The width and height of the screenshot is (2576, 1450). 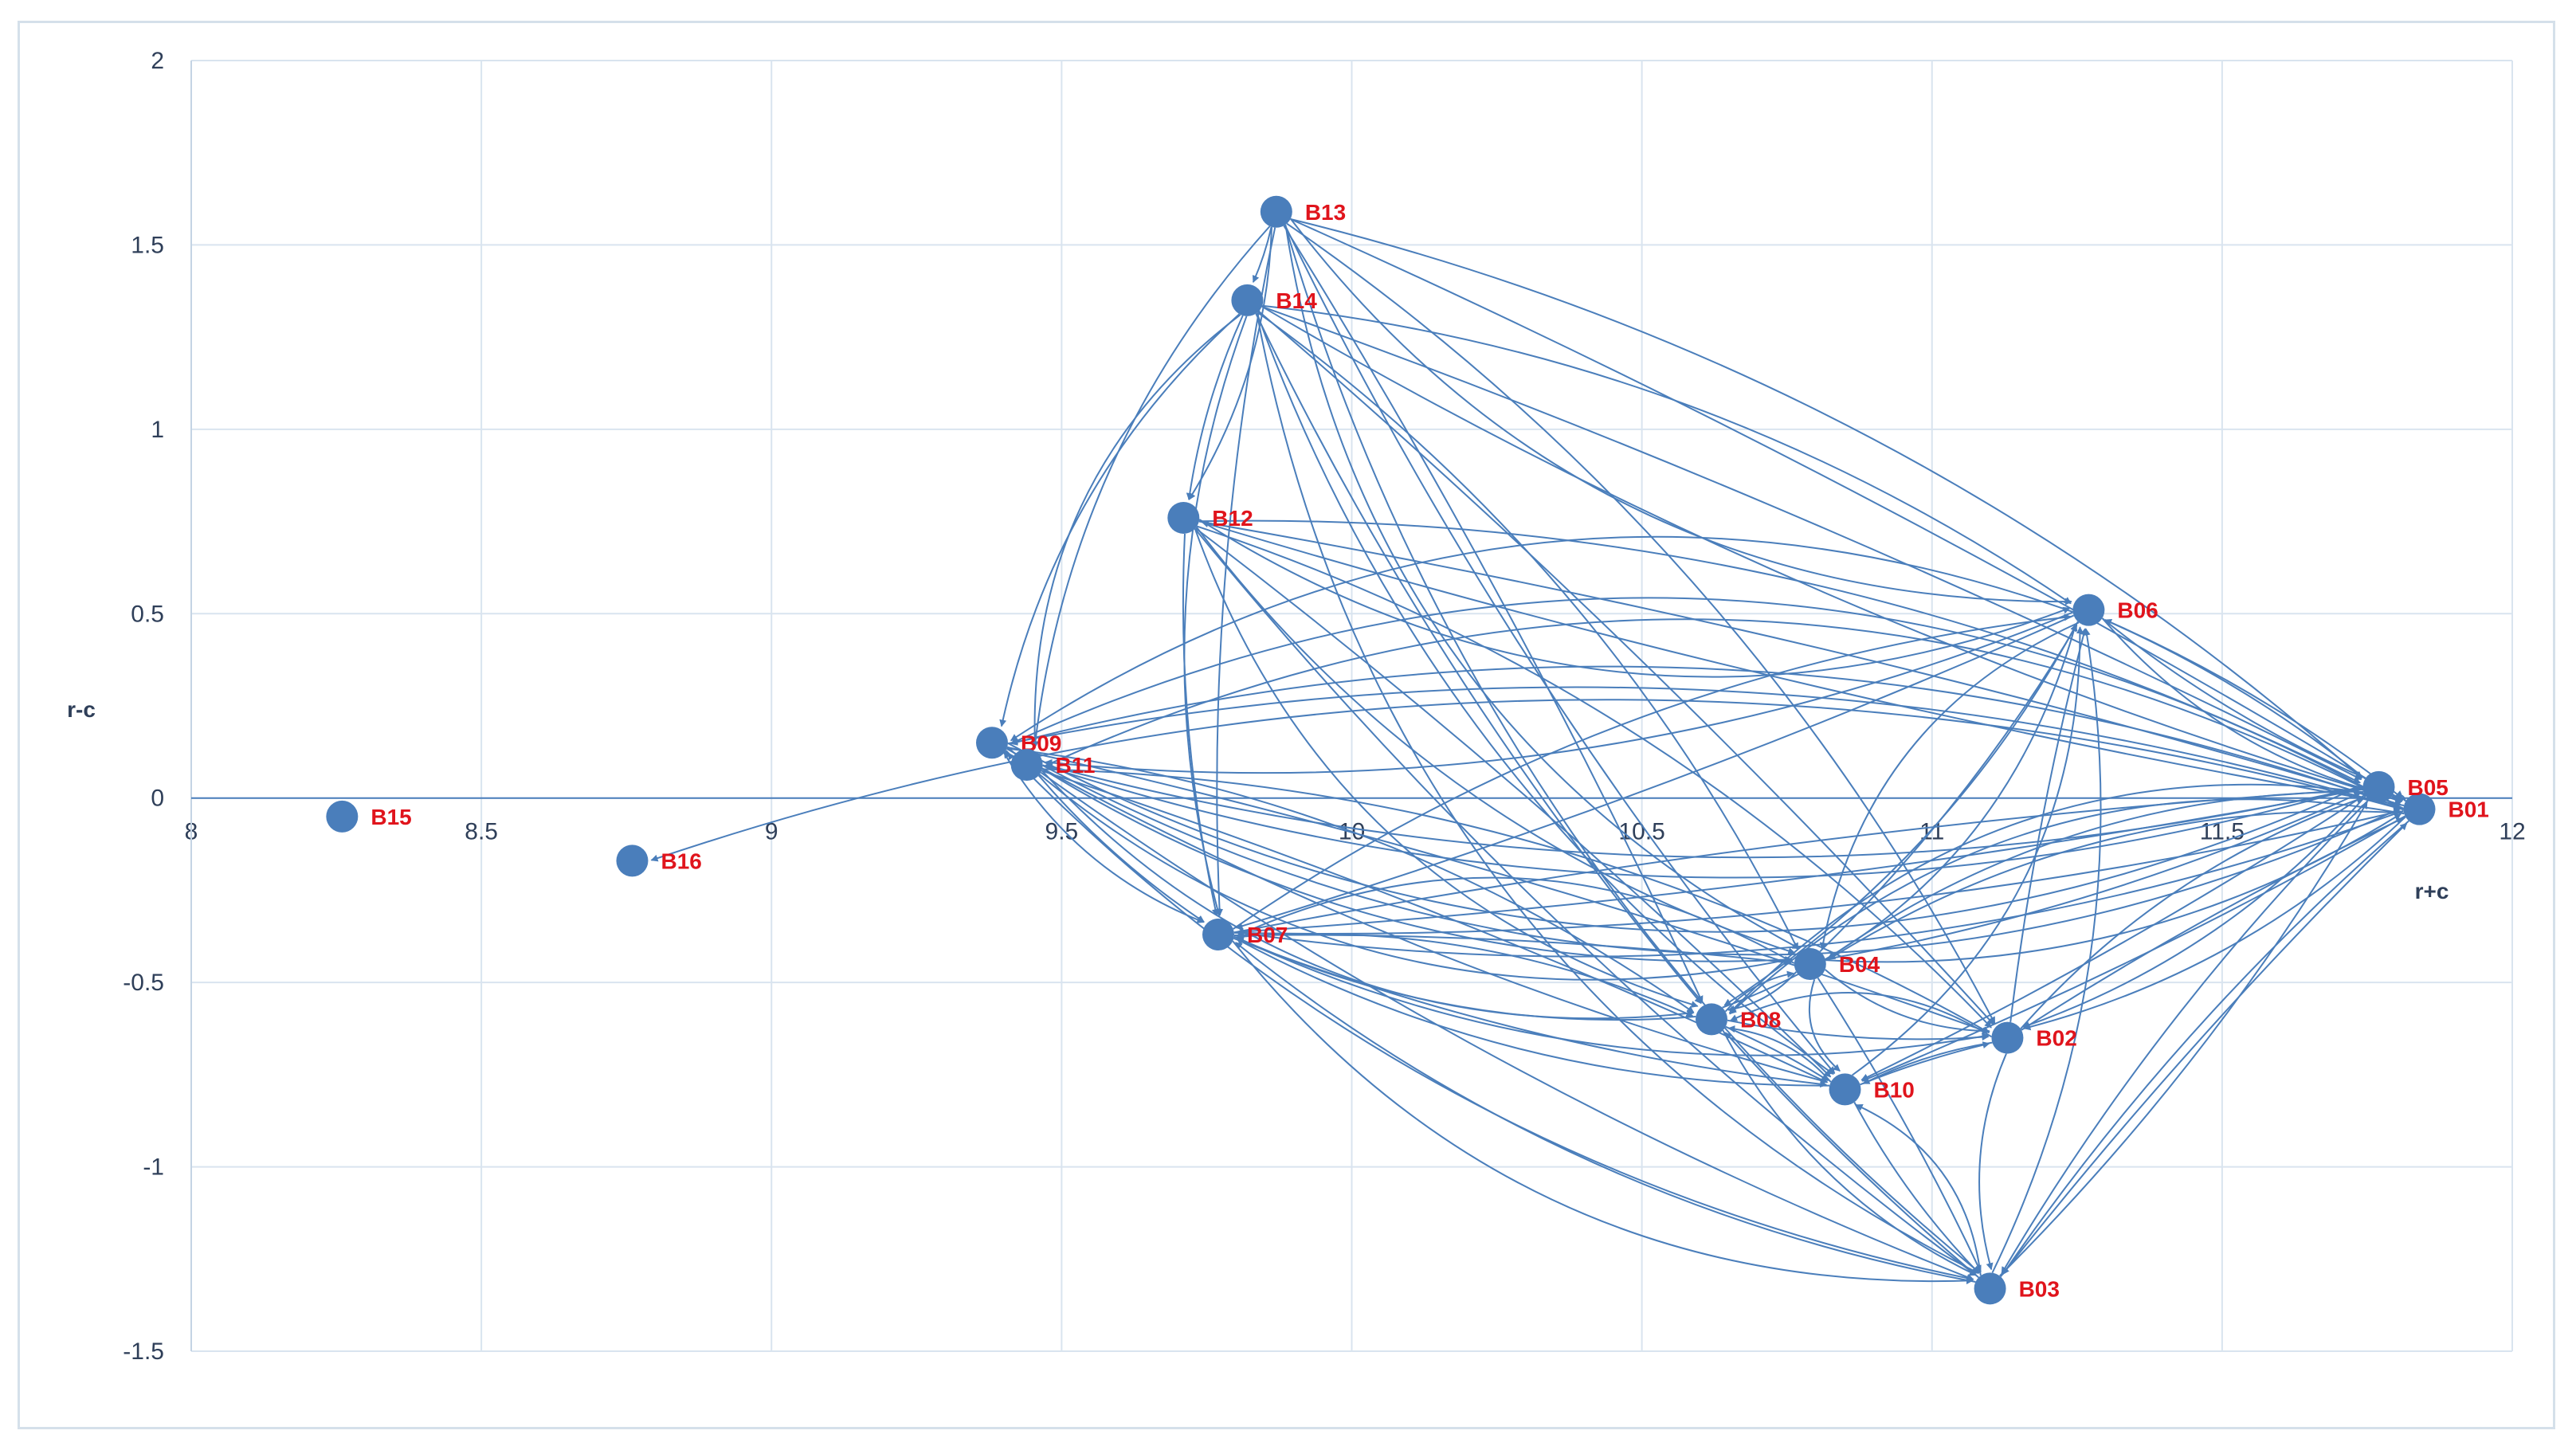 What do you see at coordinates (153, 1167) in the screenshot?
I see `y-tick-label: -1` at bounding box center [153, 1167].